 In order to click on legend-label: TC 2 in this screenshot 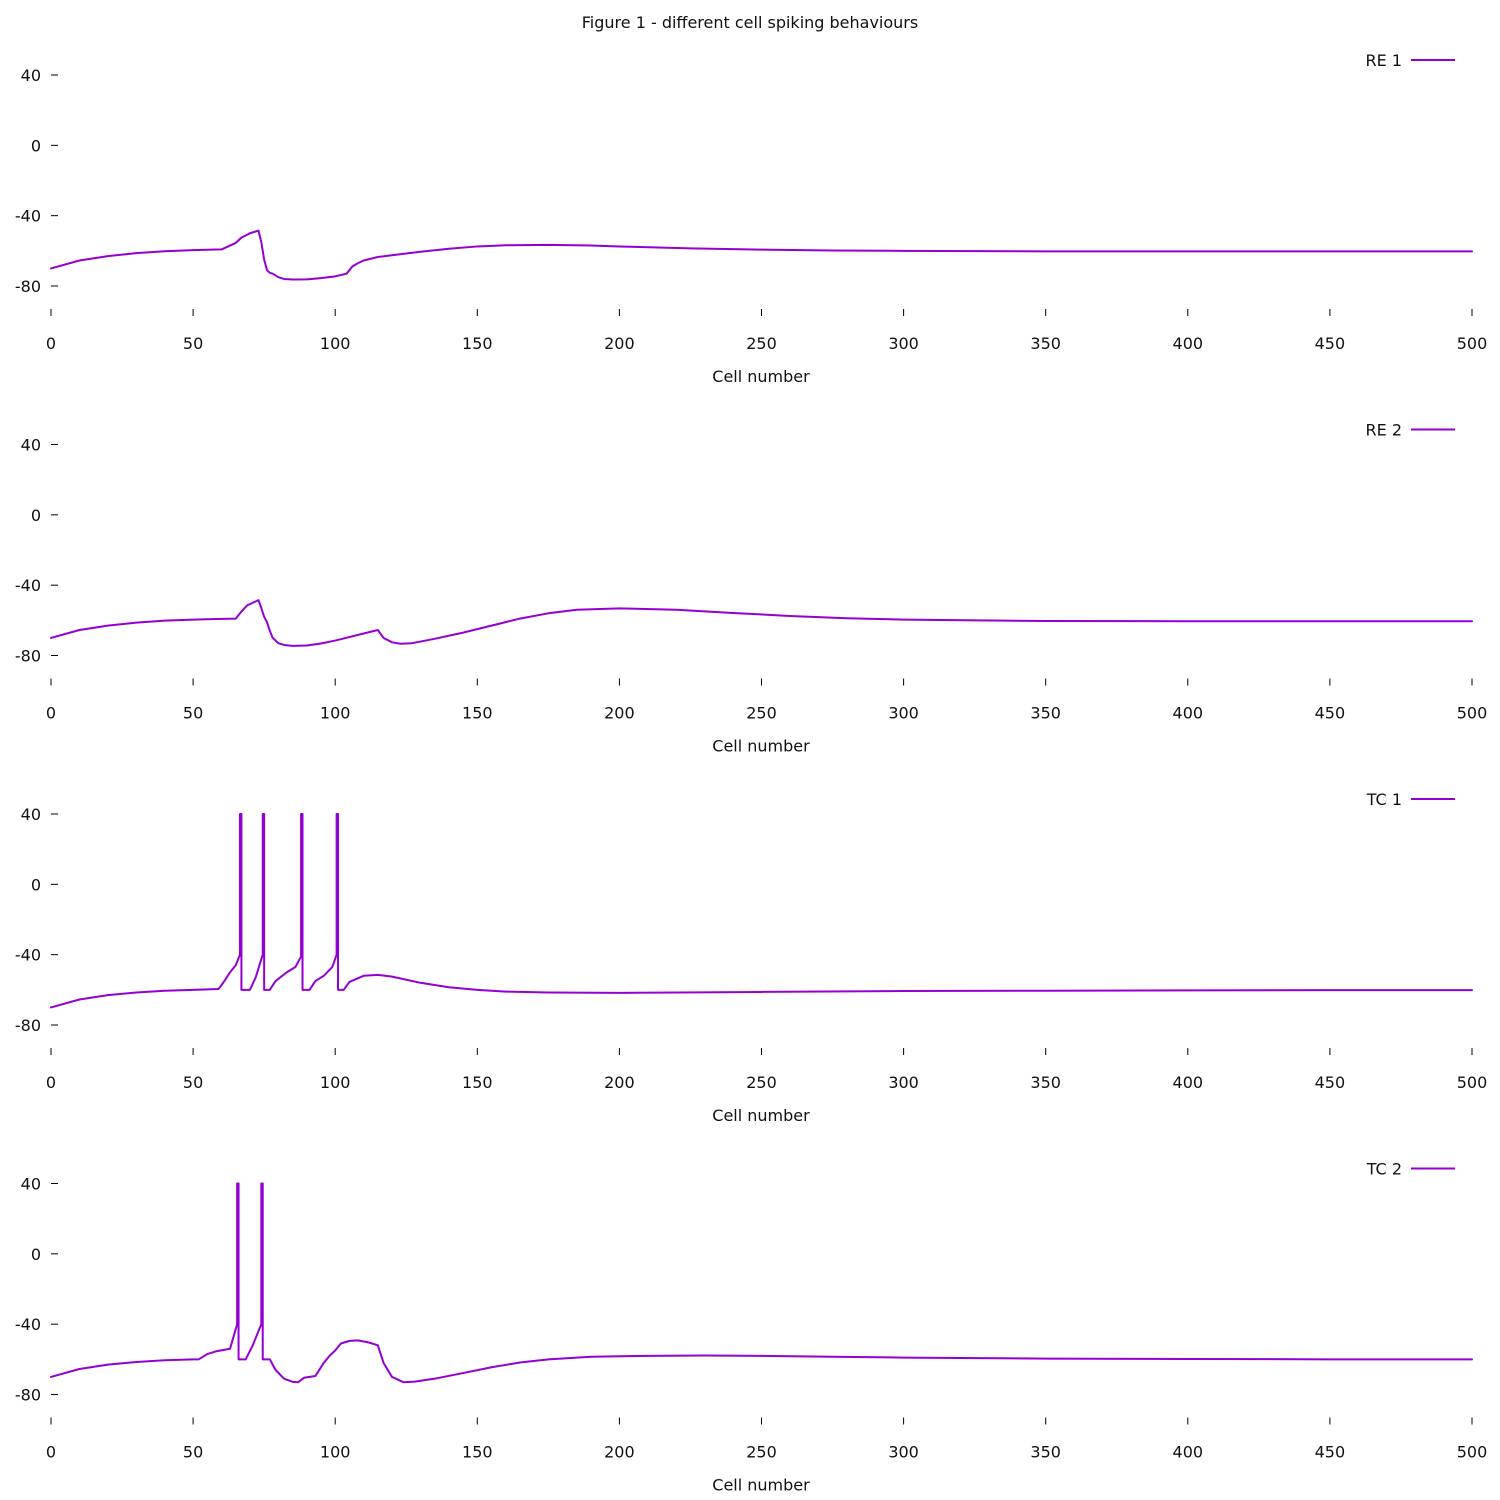, I will do `click(1384, 1169)`.